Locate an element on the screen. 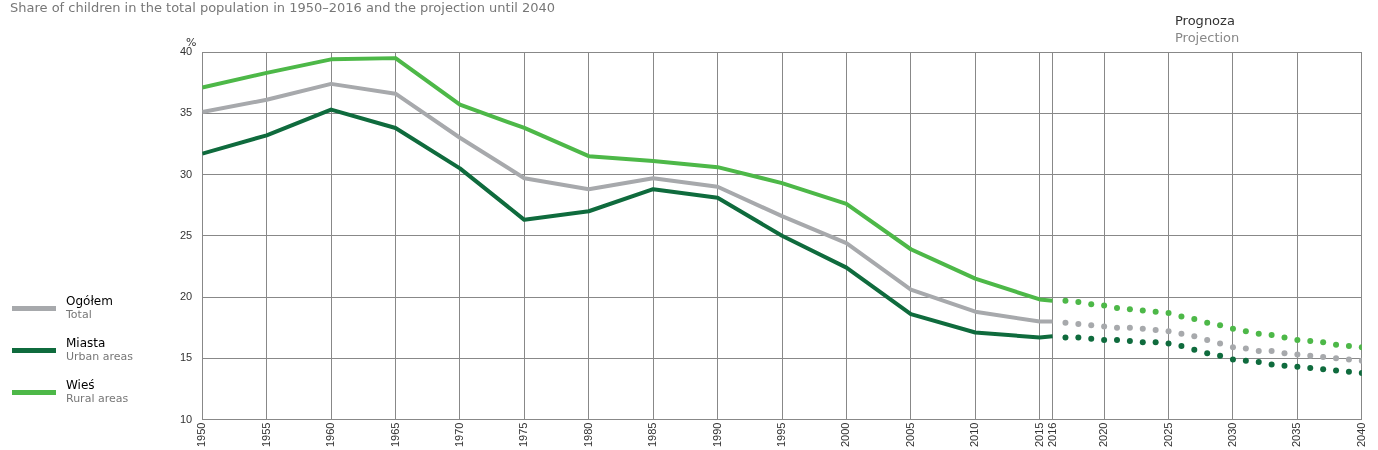  x-tick-label: 2016 is located at coordinates (1051, 435).